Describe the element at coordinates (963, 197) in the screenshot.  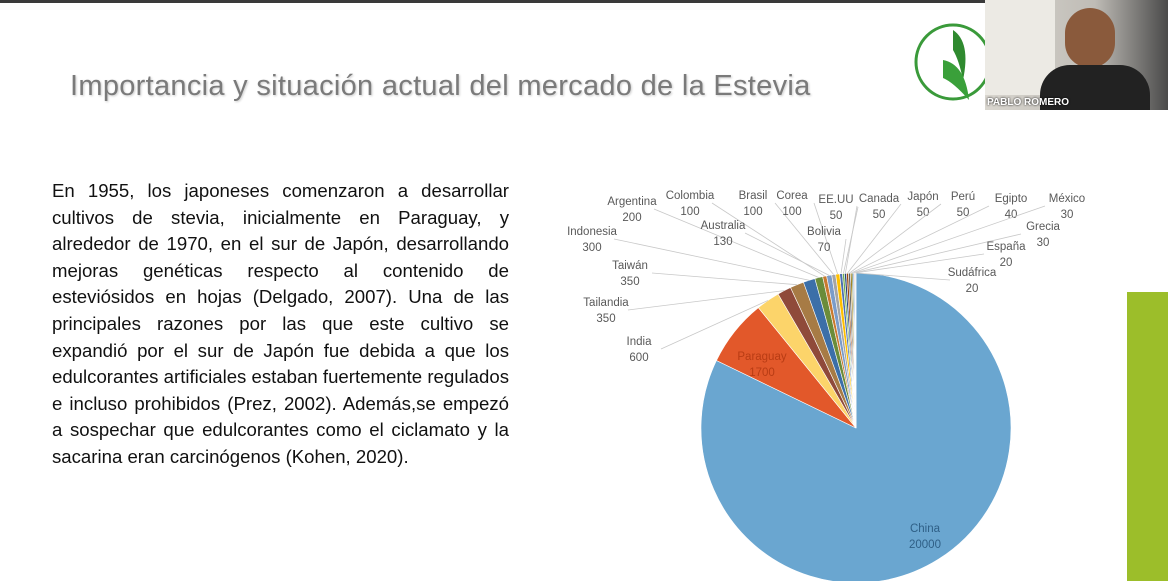
I see `slice-label: Perú` at that location.